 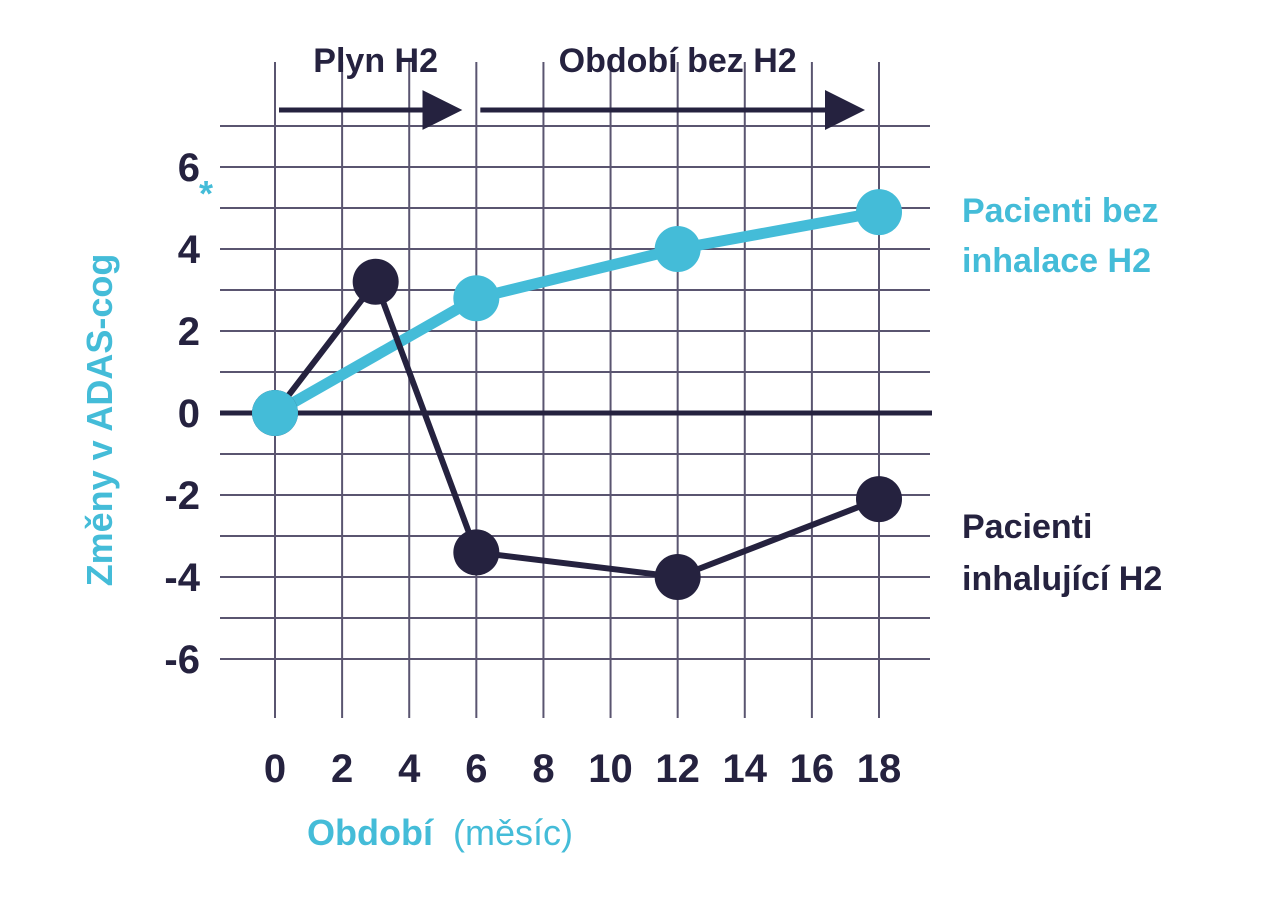 What do you see at coordinates (375, 61) in the screenshot?
I see `phase-label-1: Plyn H2` at bounding box center [375, 61].